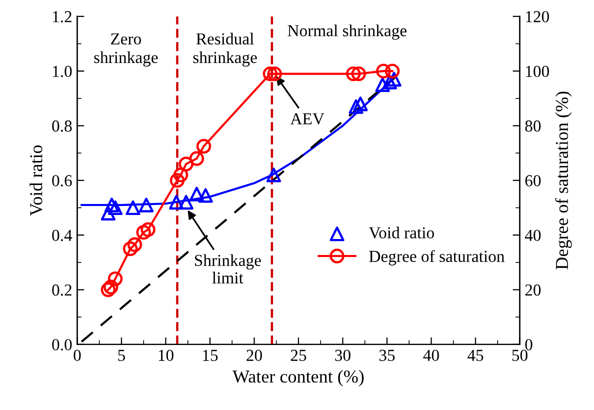  I want to click on x-tick-label: 15, so click(210, 355).